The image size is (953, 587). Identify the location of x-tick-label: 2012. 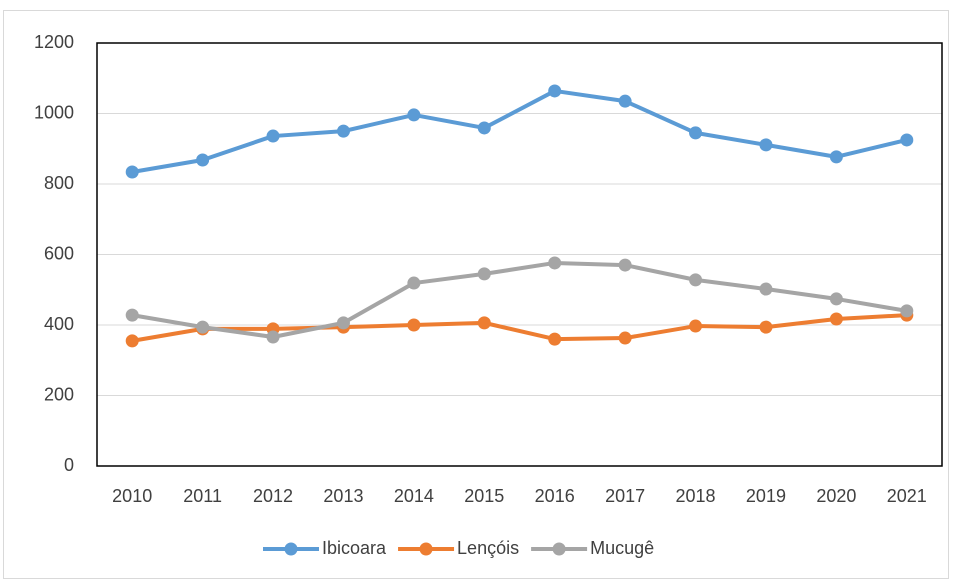
(273, 496).